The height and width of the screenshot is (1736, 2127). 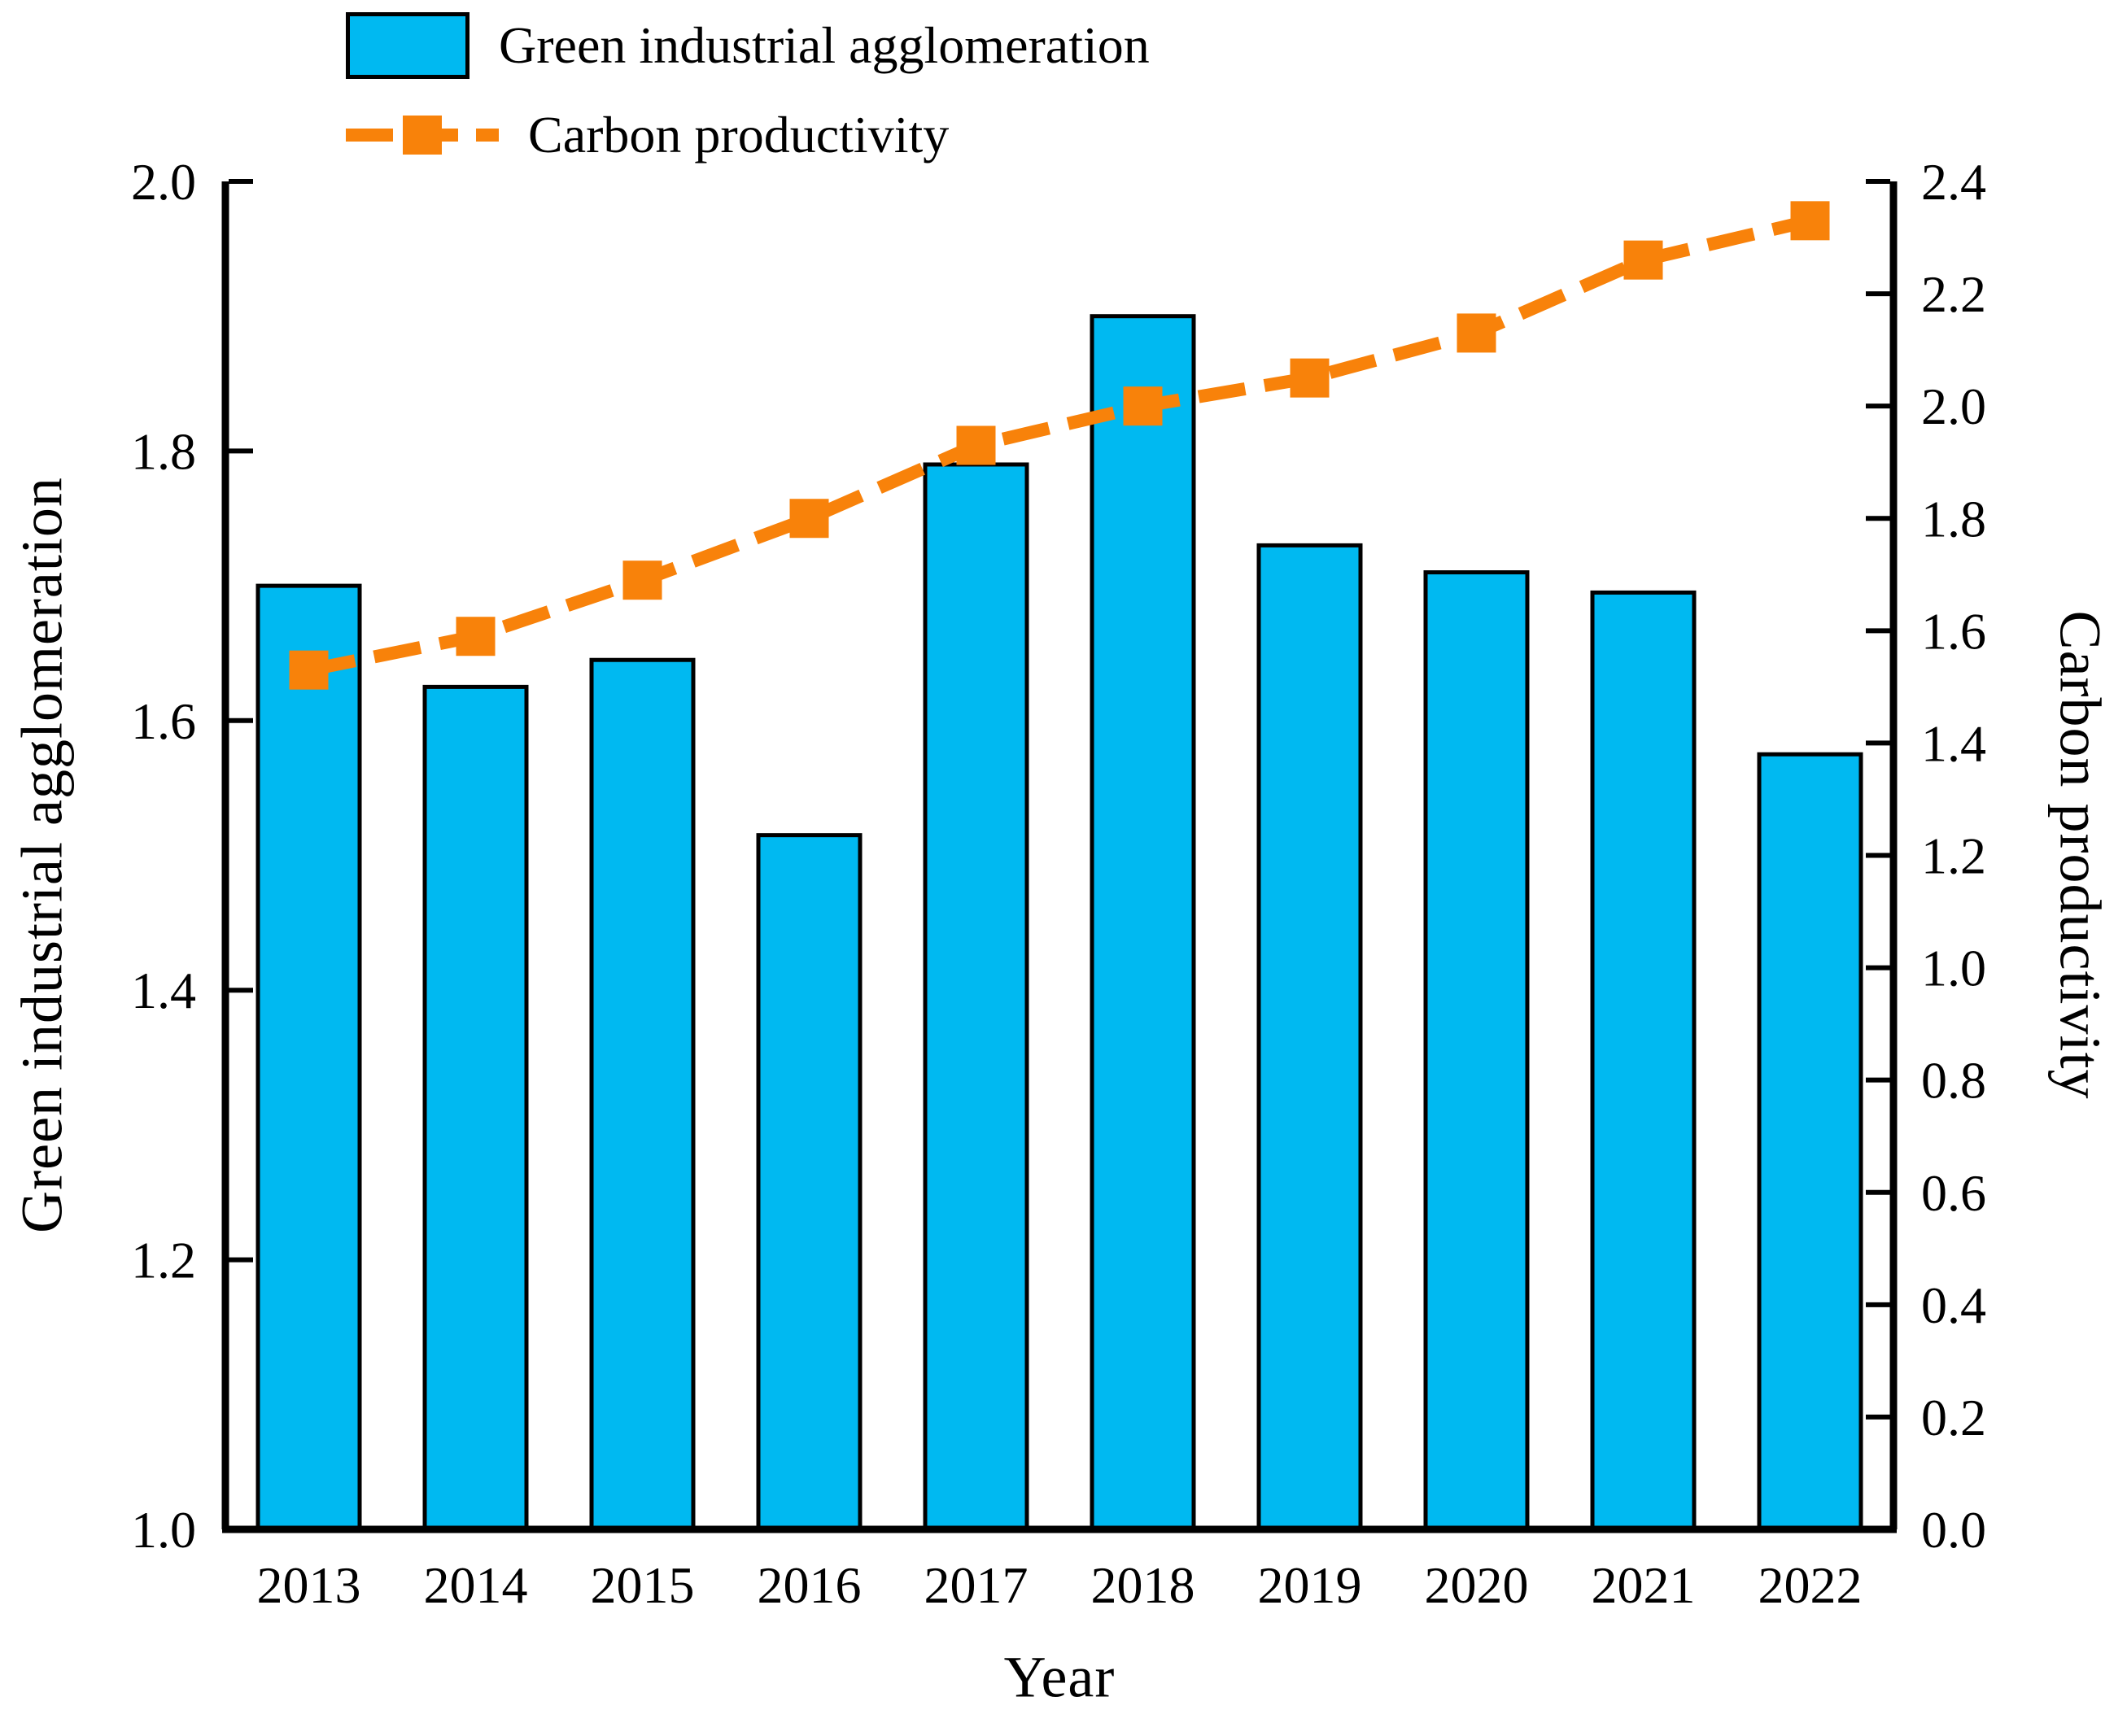 I want to click on left-tick-label-1.6: 1.6, so click(x=163, y=721).